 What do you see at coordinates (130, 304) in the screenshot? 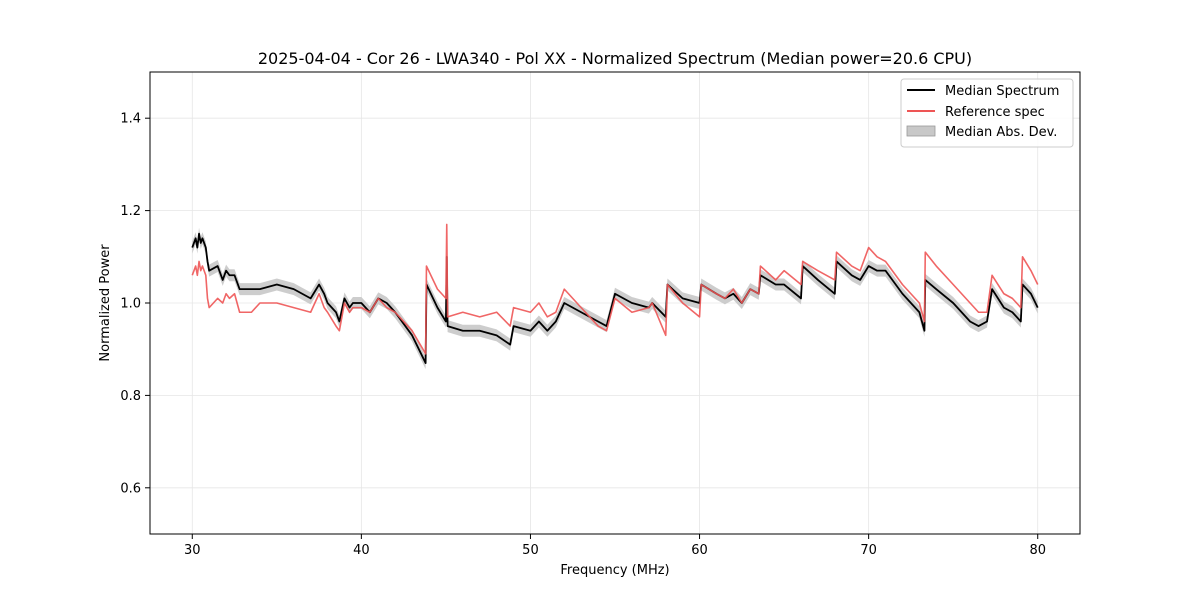
I see `y-tick-label: 1.0` at bounding box center [130, 304].